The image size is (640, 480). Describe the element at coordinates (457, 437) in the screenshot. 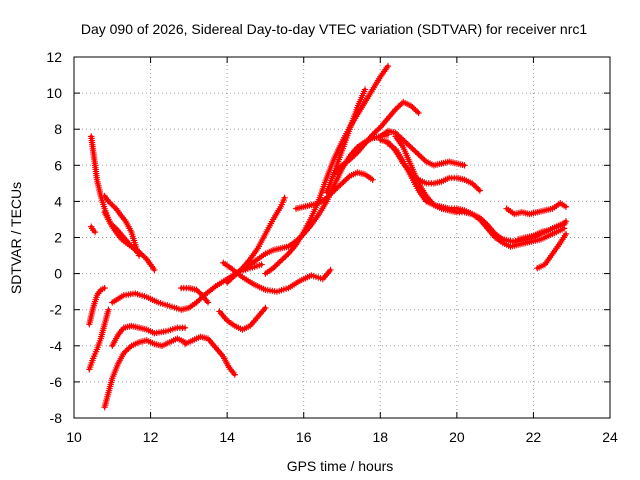

I see `x-tick-label: 20` at that location.